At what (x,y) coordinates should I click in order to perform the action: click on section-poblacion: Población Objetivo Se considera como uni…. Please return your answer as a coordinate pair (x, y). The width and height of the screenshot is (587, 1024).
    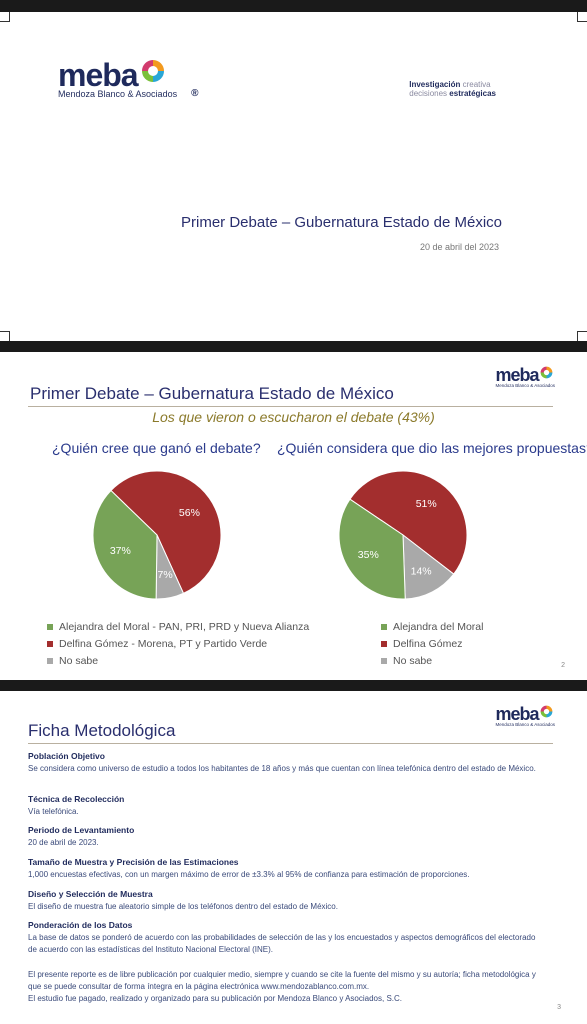
    Looking at the image, I should click on (285, 763).